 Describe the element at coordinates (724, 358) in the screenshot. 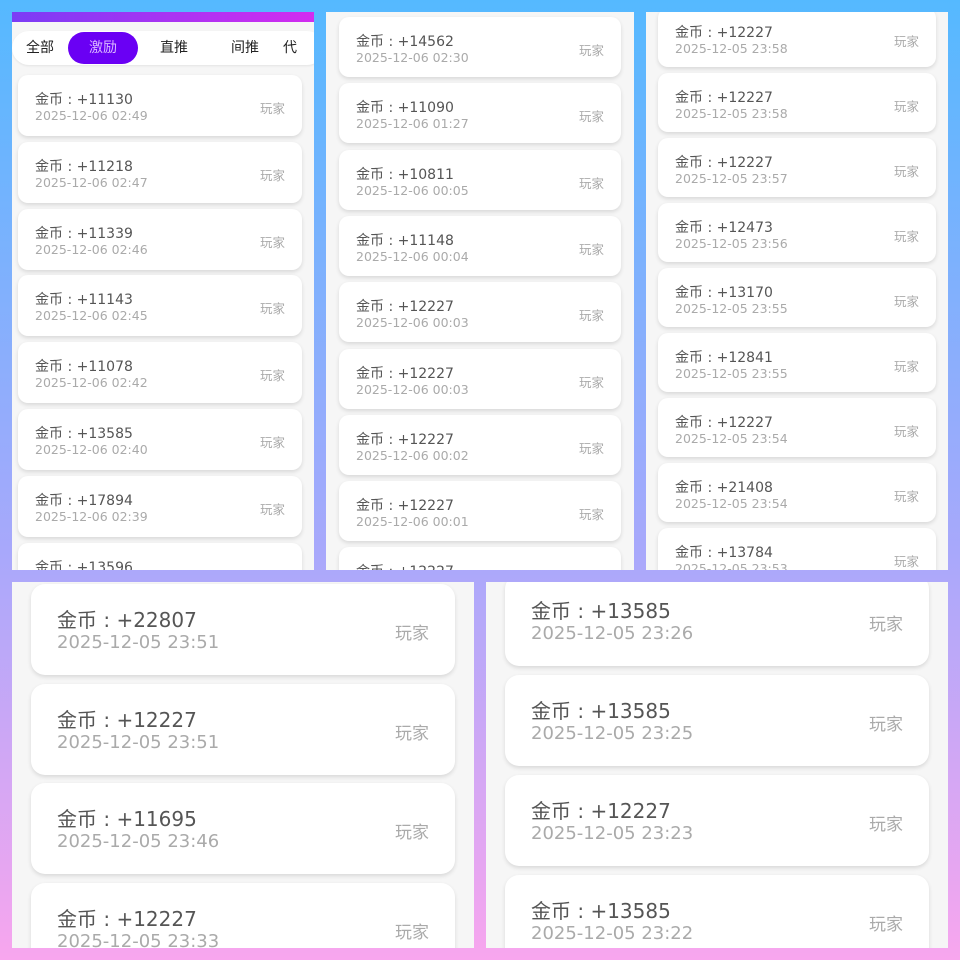

I see `coin-amount: 金币 : +12841` at that location.